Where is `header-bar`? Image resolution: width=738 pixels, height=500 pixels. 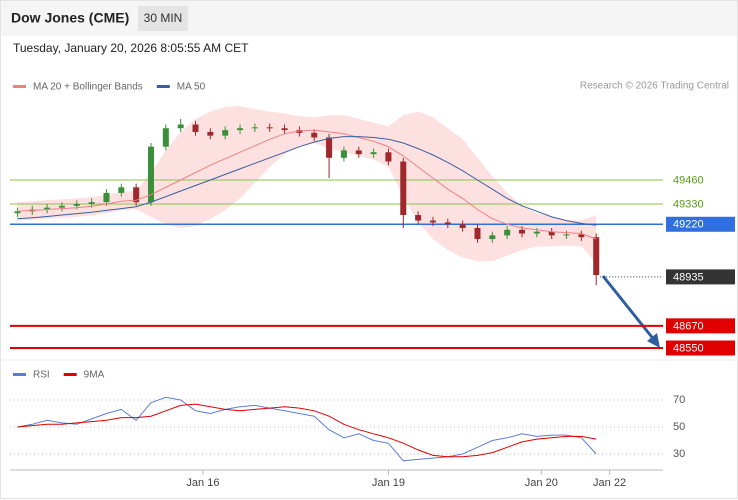
header-bar is located at coordinates (369, 18).